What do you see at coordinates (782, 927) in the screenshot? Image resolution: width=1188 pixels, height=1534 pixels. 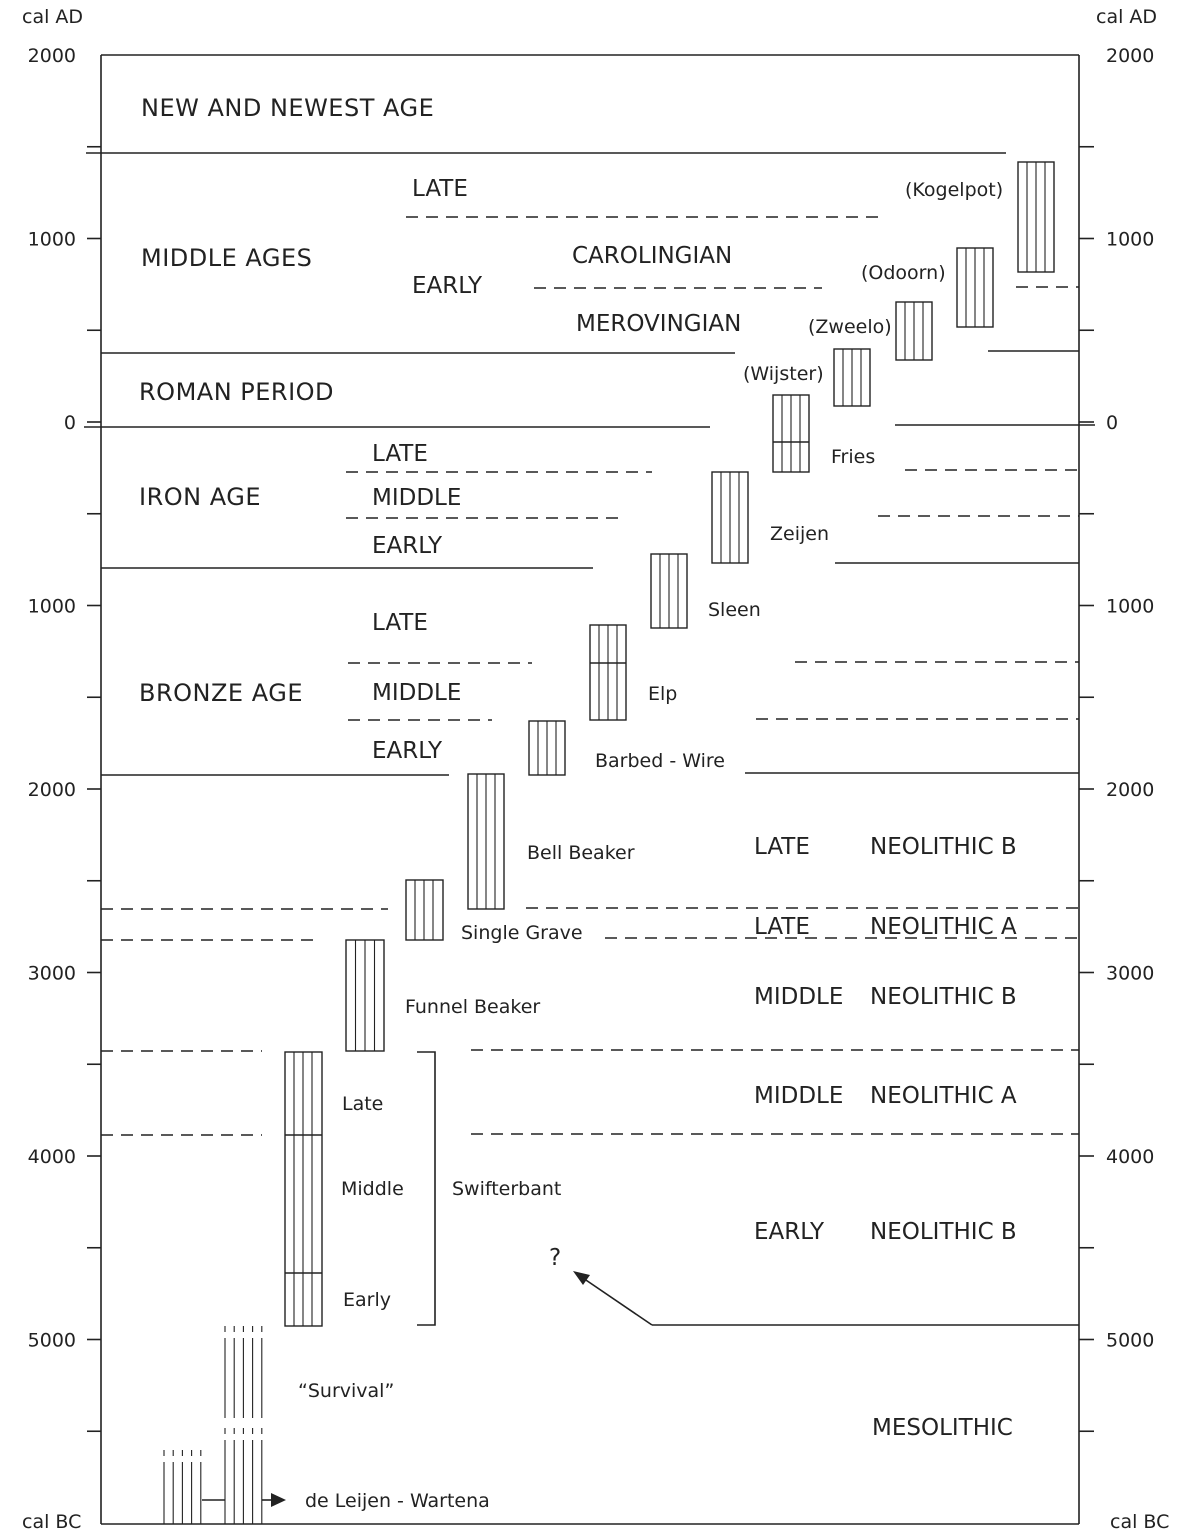 I see `label-ln-a-1: LATE` at bounding box center [782, 927].